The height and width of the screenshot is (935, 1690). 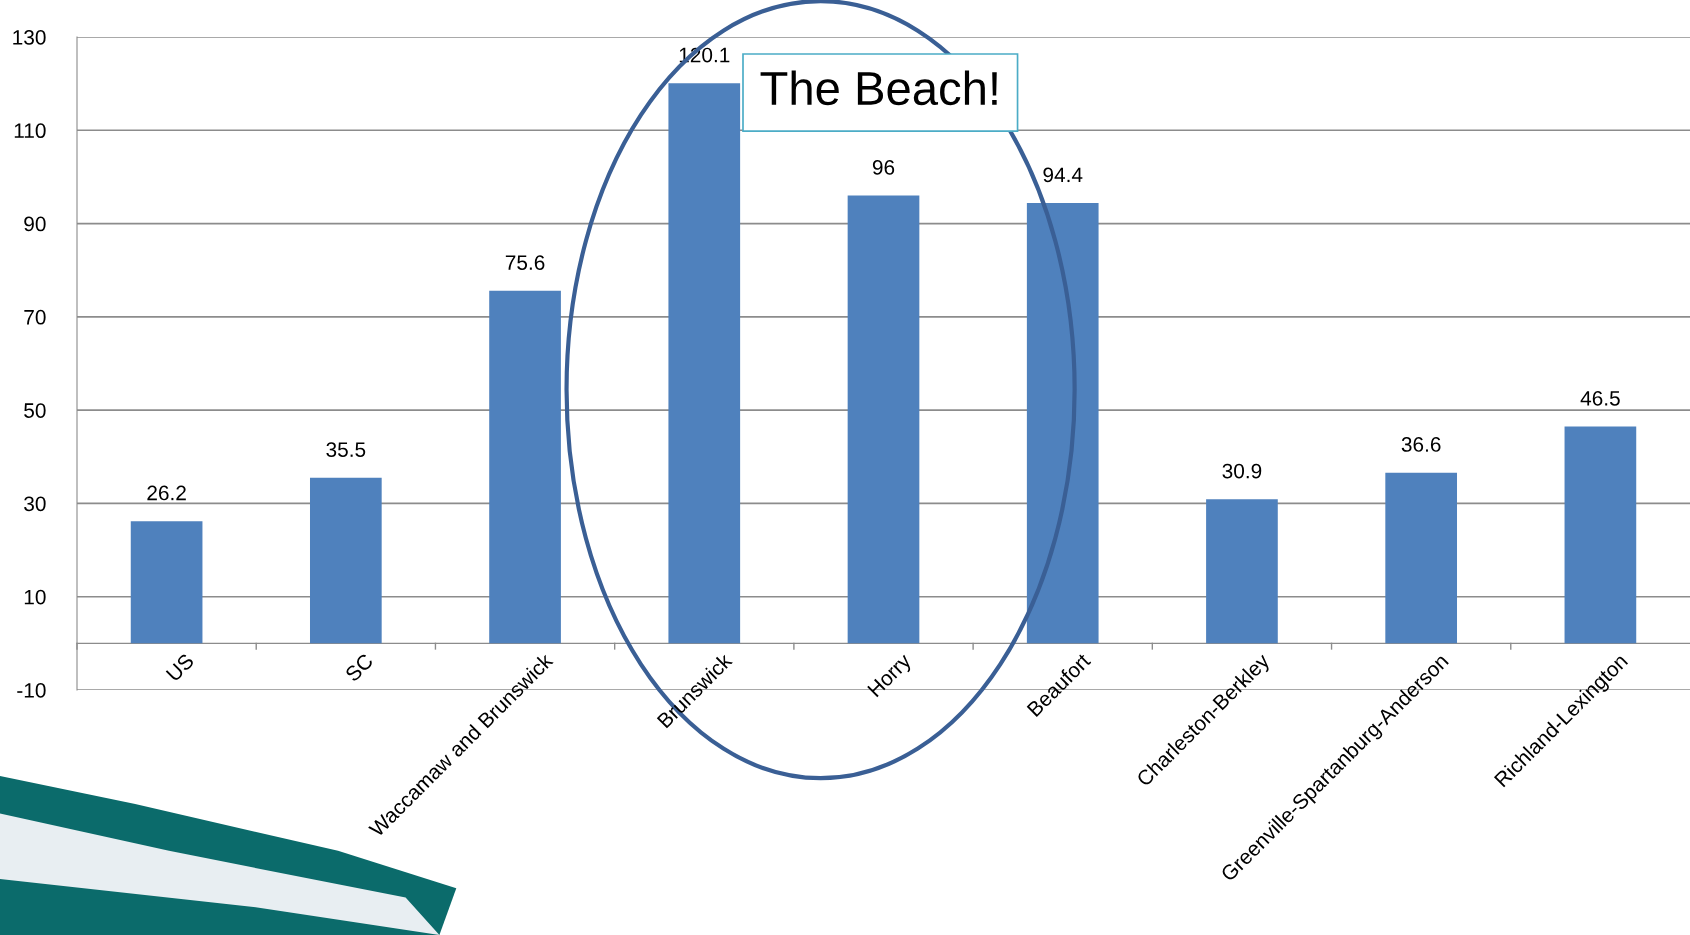 What do you see at coordinates (166, 493) in the screenshot?
I see `data-label: 26.2` at bounding box center [166, 493].